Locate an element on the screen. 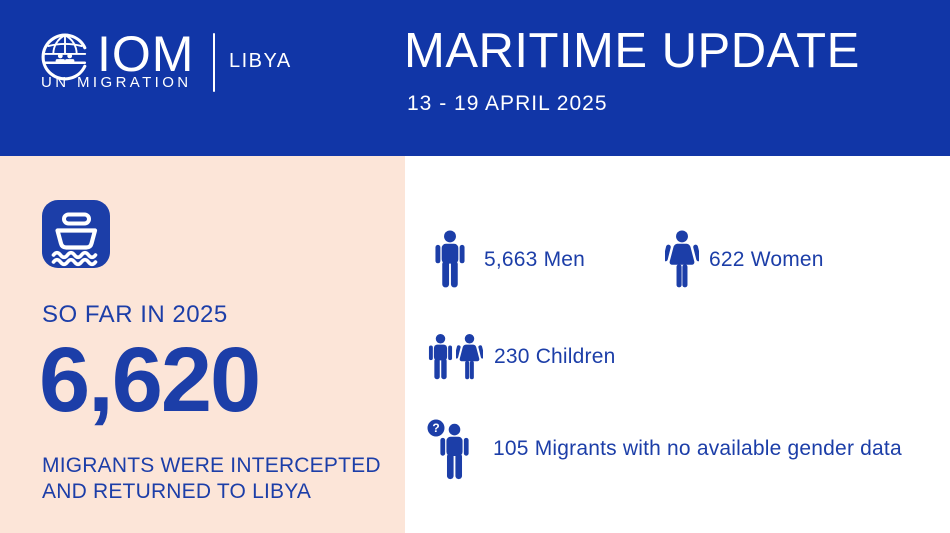 The image size is (950, 533). logo-divider is located at coordinates (214, 62).